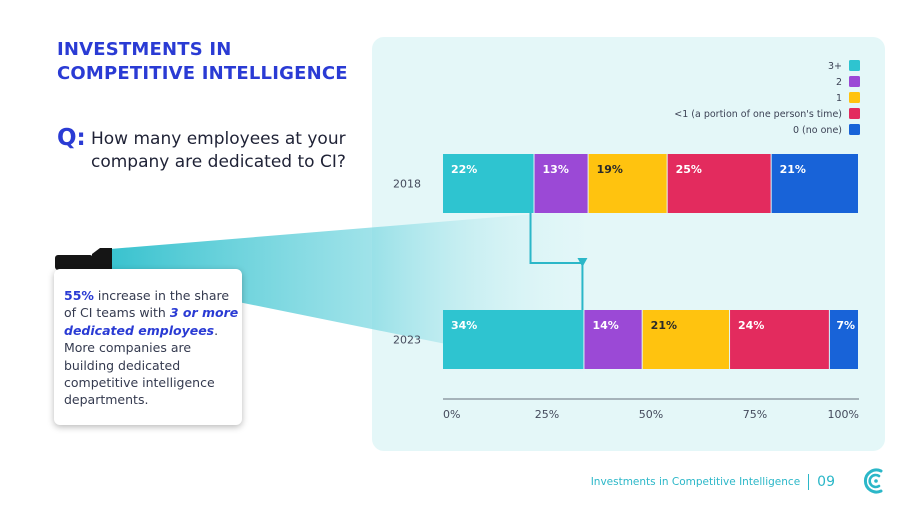  Describe the element at coordinates (605, 325) in the screenshot. I see `bar-data-label: 14%` at that location.